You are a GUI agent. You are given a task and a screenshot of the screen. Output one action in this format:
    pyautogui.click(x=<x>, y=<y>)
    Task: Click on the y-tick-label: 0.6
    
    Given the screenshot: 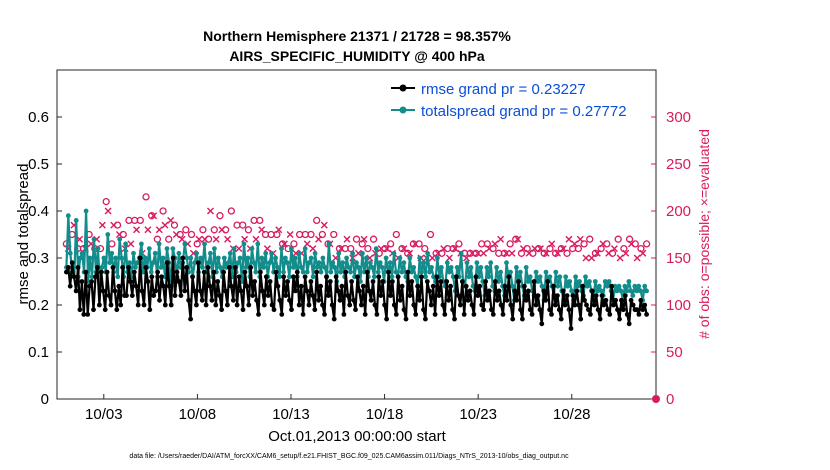 What is the action you would take?
    pyautogui.click(x=38, y=117)
    